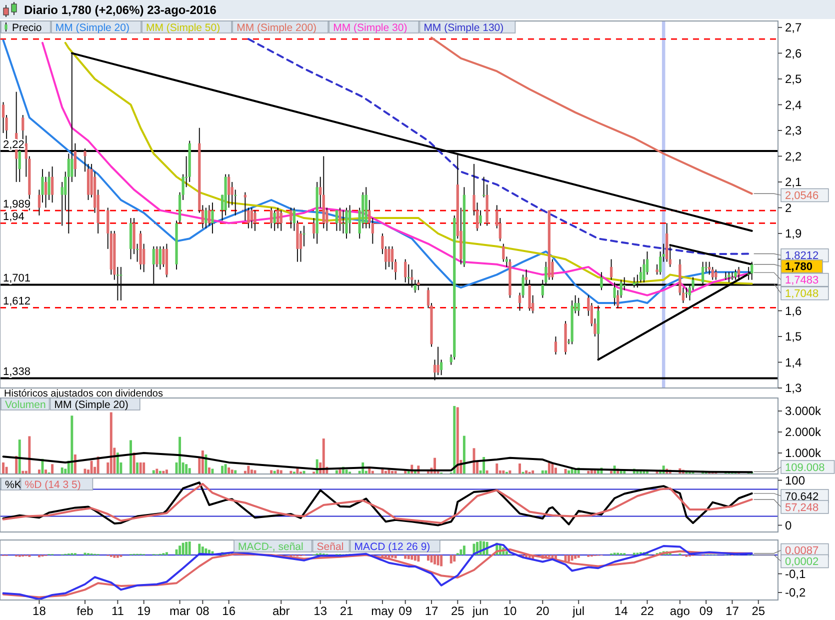 This screenshot has height=620, width=835. What do you see at coordinates (788, 525) in the screenshot?
I see `y-tick-label: 0` at bounding box center [788, 525].